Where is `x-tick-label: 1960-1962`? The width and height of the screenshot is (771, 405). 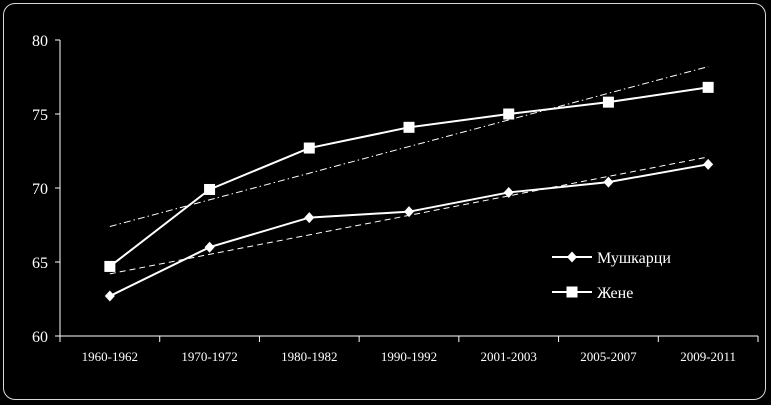
x-tick-label: 1960-1962 is located at coordinates (110, 356).